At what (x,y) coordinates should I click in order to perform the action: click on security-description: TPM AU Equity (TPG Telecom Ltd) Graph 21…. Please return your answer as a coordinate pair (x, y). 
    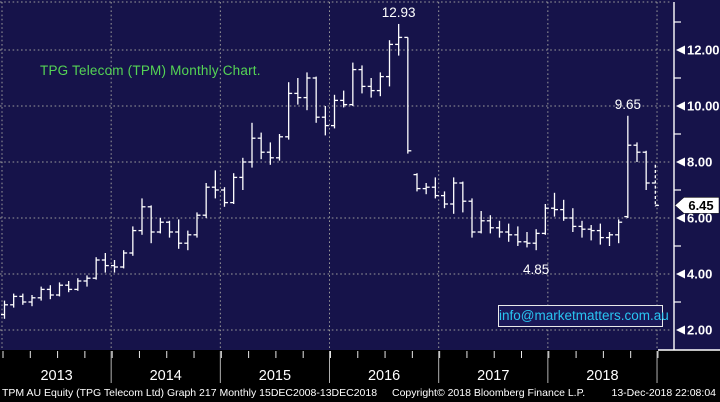
    Looking at the image, I should click on (190, 393).